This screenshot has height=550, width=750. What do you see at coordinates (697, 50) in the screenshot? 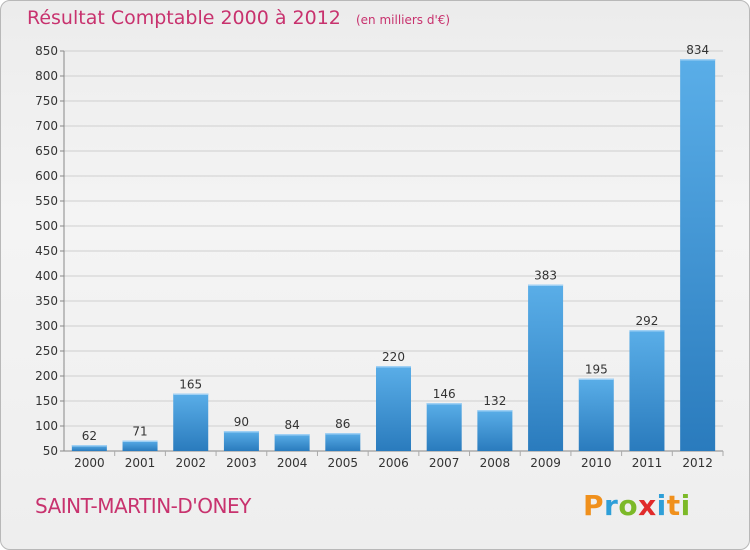
I see `data-label-2012: 834` at bounding box center [697, 50].